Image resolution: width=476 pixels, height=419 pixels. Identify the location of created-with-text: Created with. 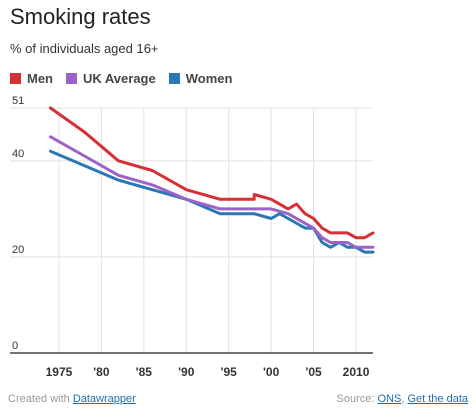
(40, 399).